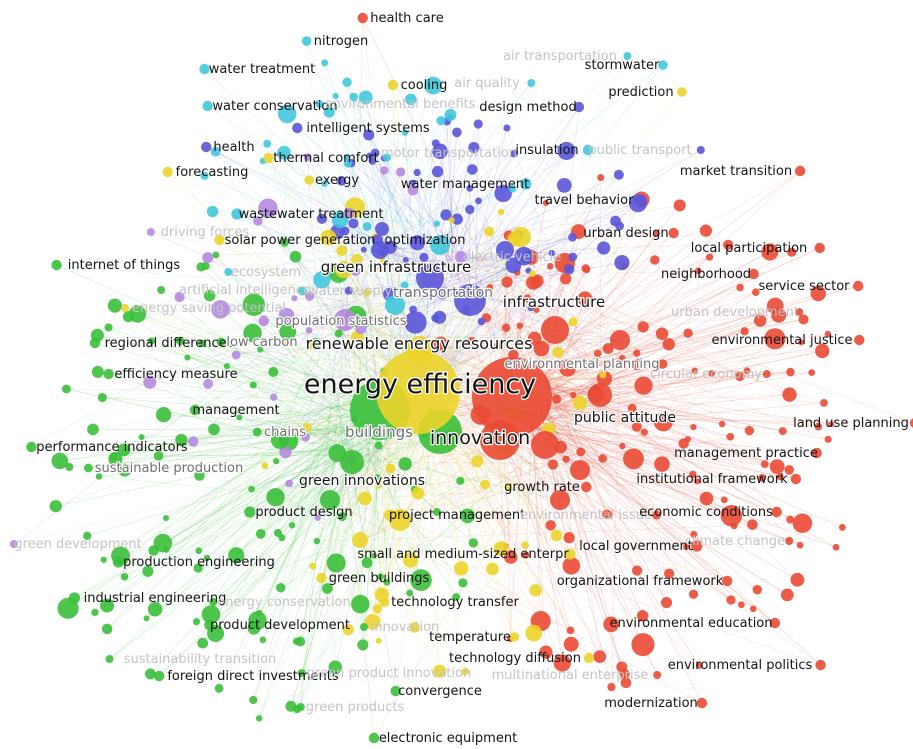  I want to click on term-label: buildings, so click(379, 432).